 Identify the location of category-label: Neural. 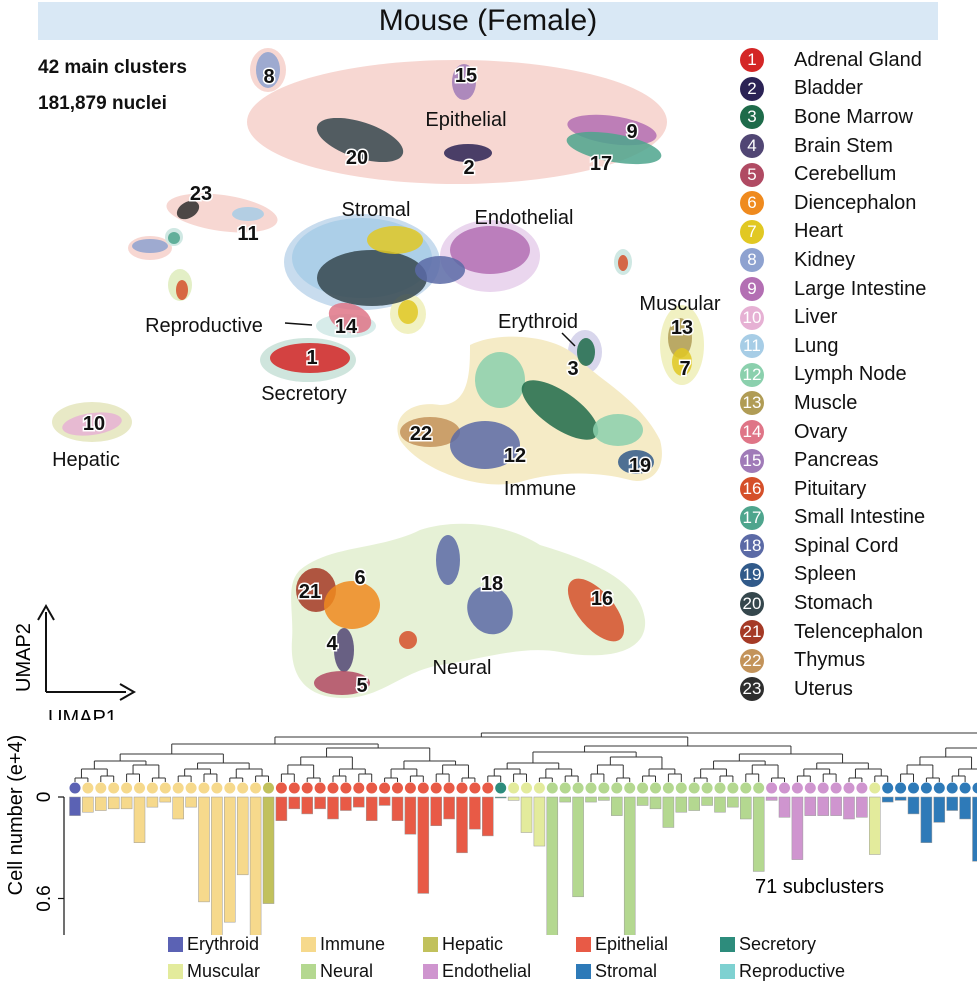
(347, 971).